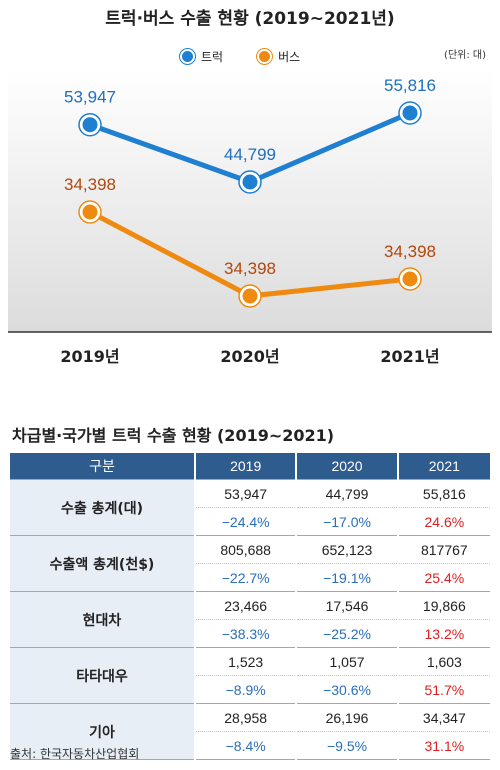 The height and width of the screenshot is (770, 500). I want to click on table-row: −24.4% −17.0% 24.6%, so click(250, 521).